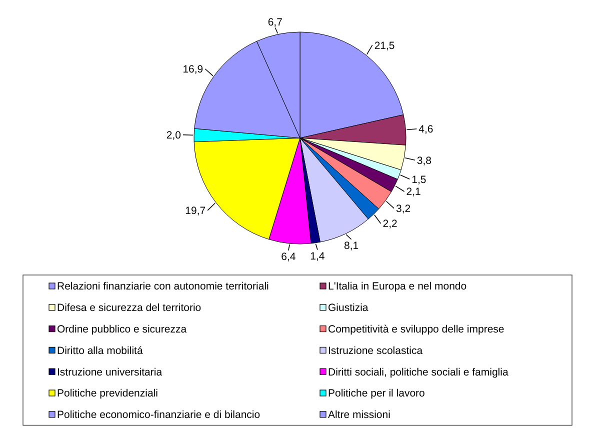 The height and width of the screenshot is (435, 616). What do you see at coordinates (424, 160) in the screenshot?
I see `data-label: 3,8` at bounding box center [424, 160].